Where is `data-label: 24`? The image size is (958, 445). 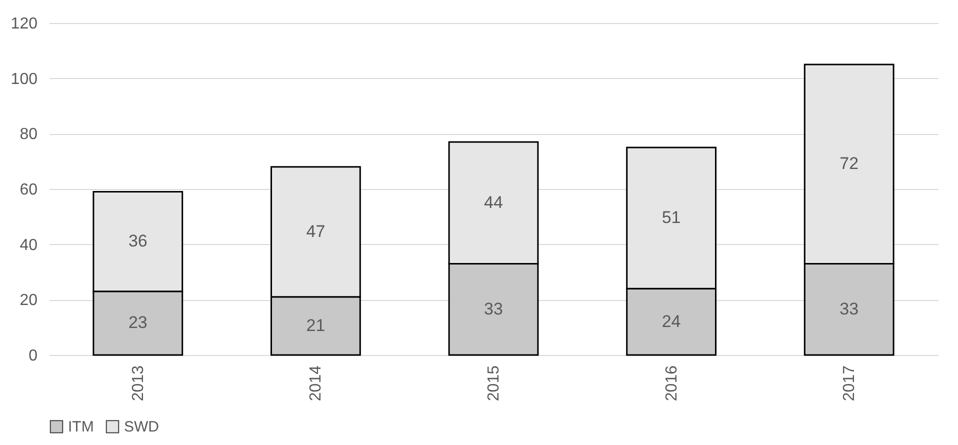 data-label: 24 is located at coordinates (671, 321).